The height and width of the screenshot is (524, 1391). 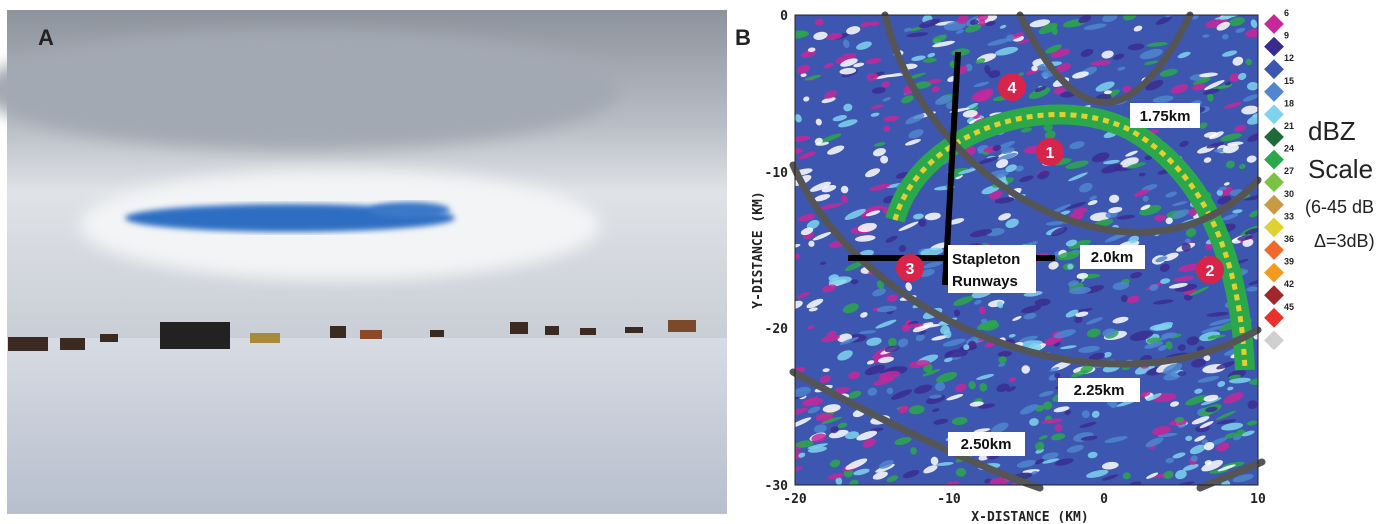 I want to click on region-label: 4, so click(x=1012, y=88).